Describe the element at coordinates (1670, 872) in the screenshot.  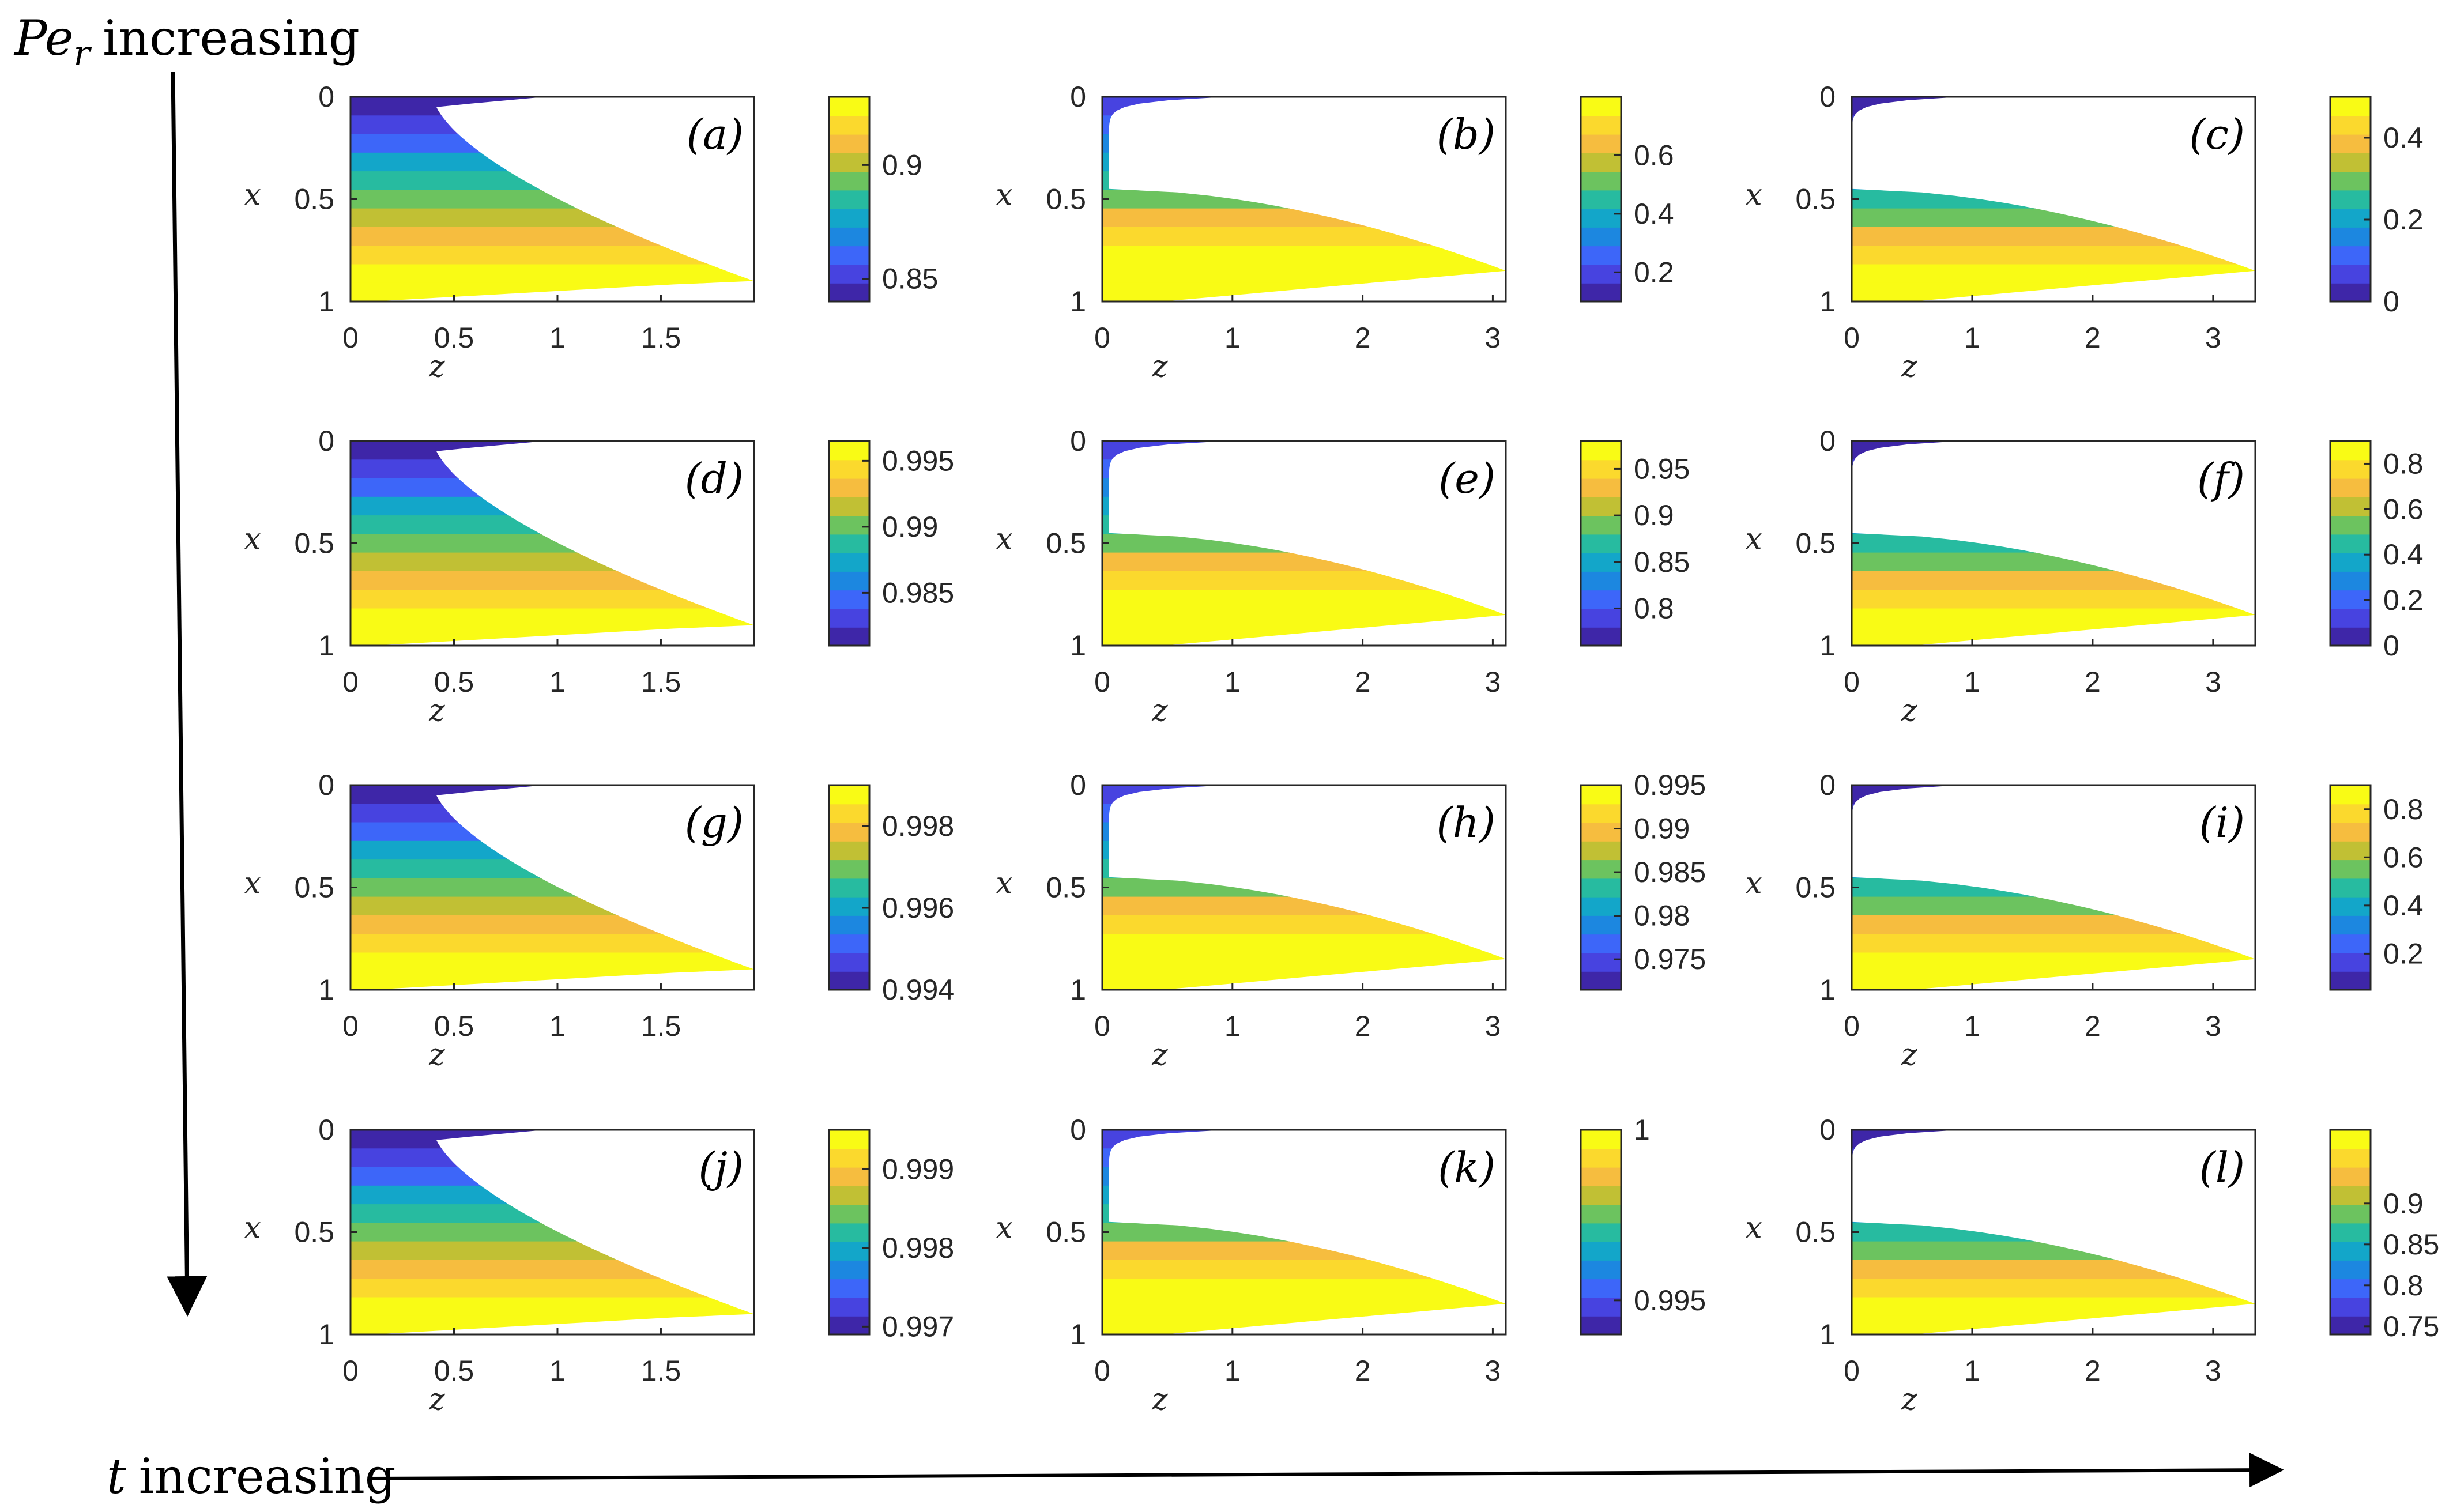
I see `colorbar-tick-label: 0.985` at that location.